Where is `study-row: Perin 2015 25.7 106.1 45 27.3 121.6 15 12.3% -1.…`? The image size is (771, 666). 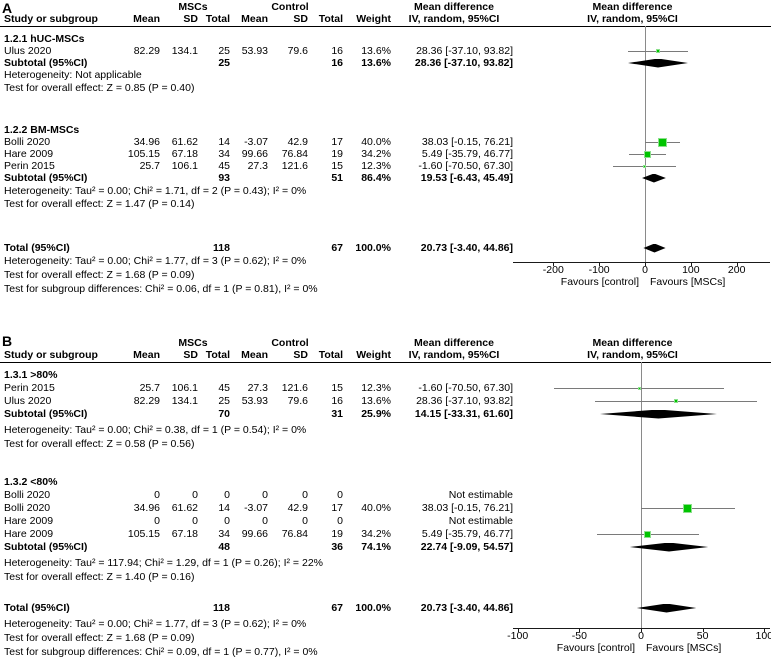
study-row: Perin 2015 25.7 106.1 45 27.3 121.6 15 12.3% -1.… is located at coordinates (385, 166).